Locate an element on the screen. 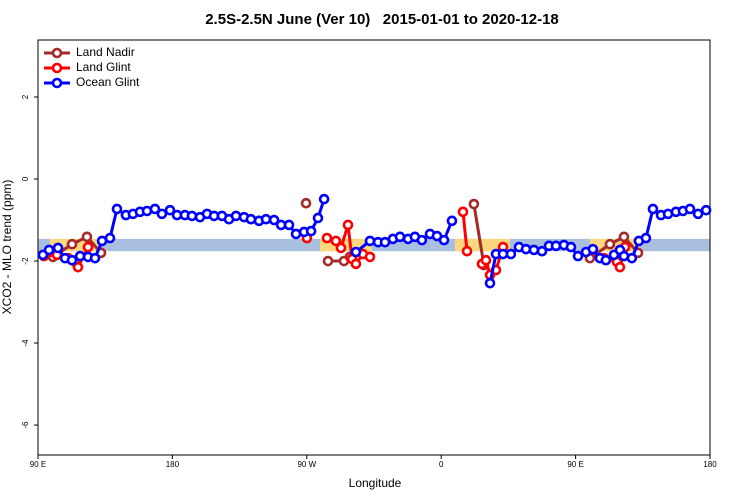 This screenshot has width=750, height=500. y-tick-label: 0 is located at coordinates (25, 178).